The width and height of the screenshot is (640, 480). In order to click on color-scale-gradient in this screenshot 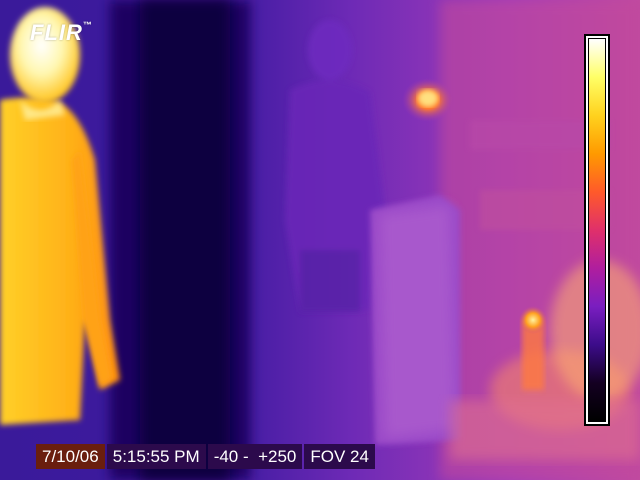, I will do `click(597, 230)`.